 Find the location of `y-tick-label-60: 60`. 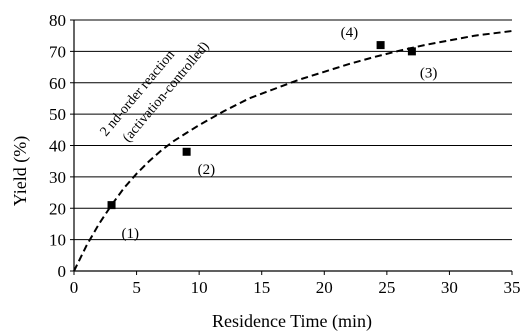

y-tick-label-60: 60 is located at coordinates (57, 83).